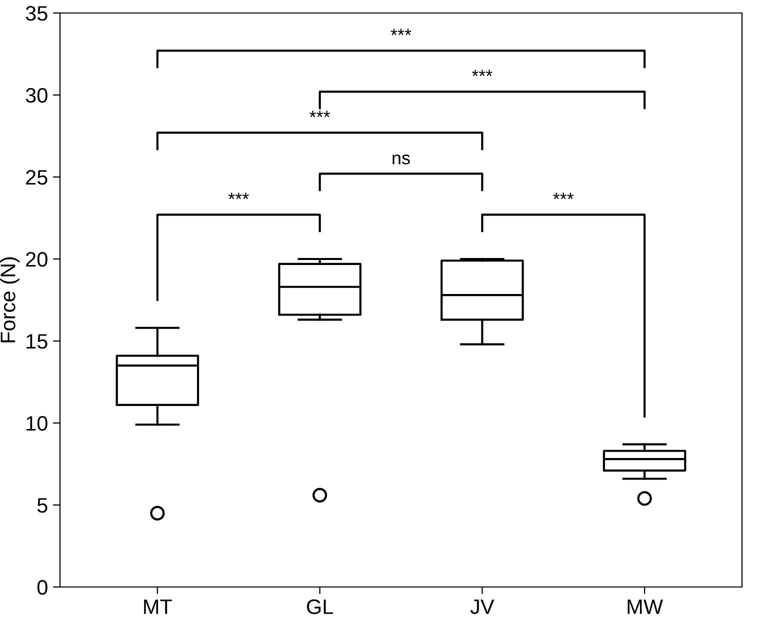 The width and height of the screenshot is (757, 619). What do you see at coordinates (10, 299) in the screenshot?
I see `y-axis-title: Force (N)` at bounding box center [10, 299].